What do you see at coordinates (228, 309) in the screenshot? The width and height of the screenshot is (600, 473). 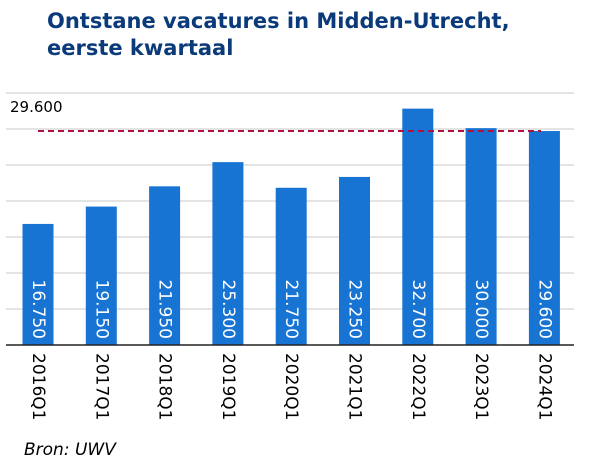 I see `bar-value-label: 25.300` at bounding box center [228, 309].